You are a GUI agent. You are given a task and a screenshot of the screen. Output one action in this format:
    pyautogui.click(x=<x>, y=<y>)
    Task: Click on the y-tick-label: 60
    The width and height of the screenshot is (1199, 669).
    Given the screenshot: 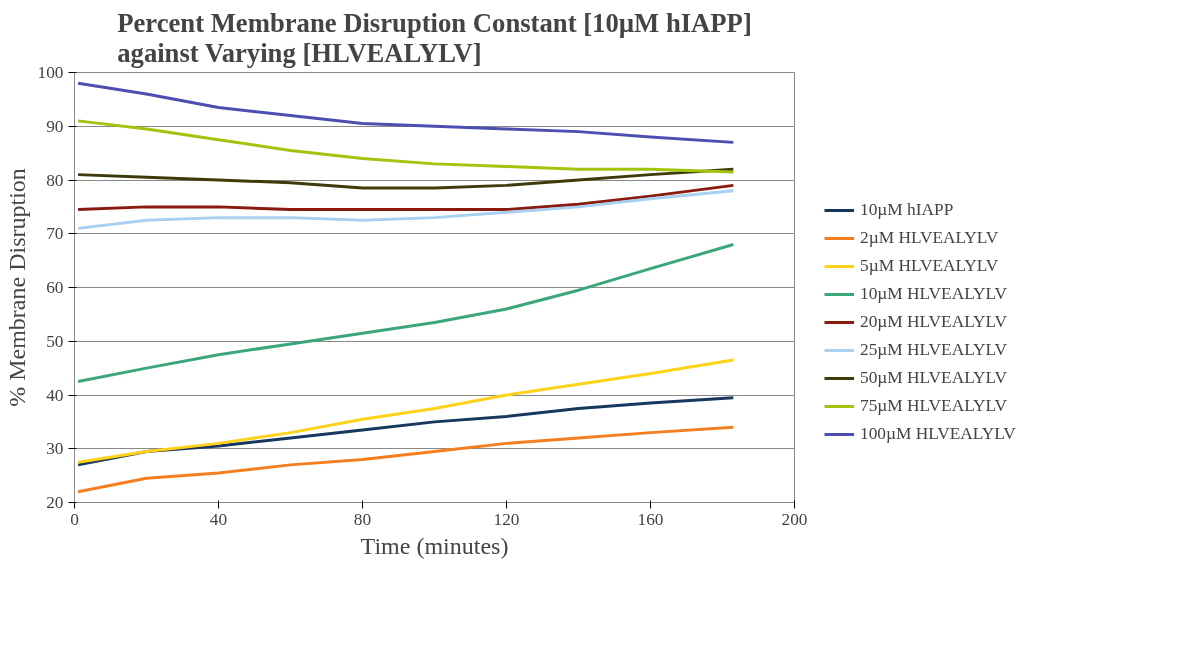 What is the action you would take?
    pyautogui.click(x=55, y=287)
    